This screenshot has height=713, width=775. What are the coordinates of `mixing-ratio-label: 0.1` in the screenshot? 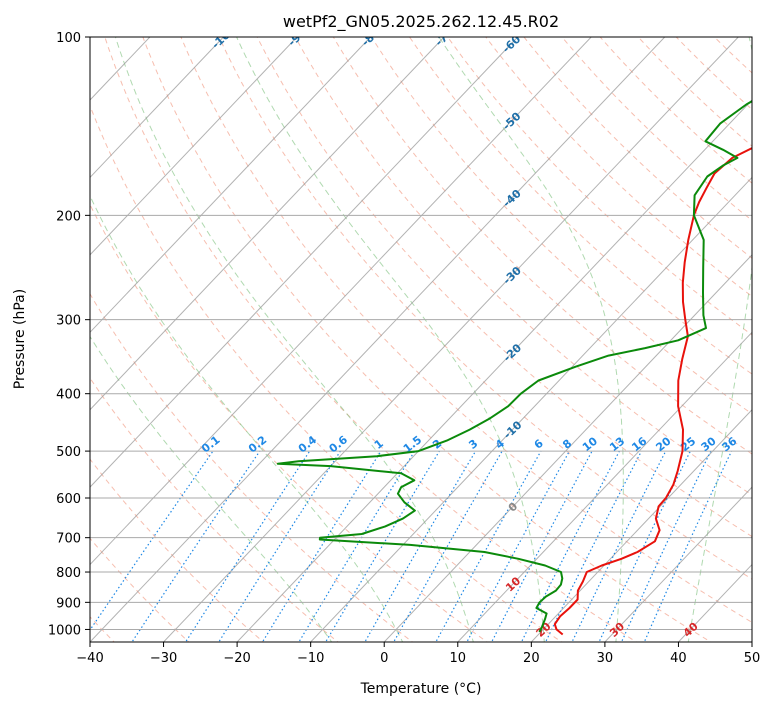 It's located at (210, 444).